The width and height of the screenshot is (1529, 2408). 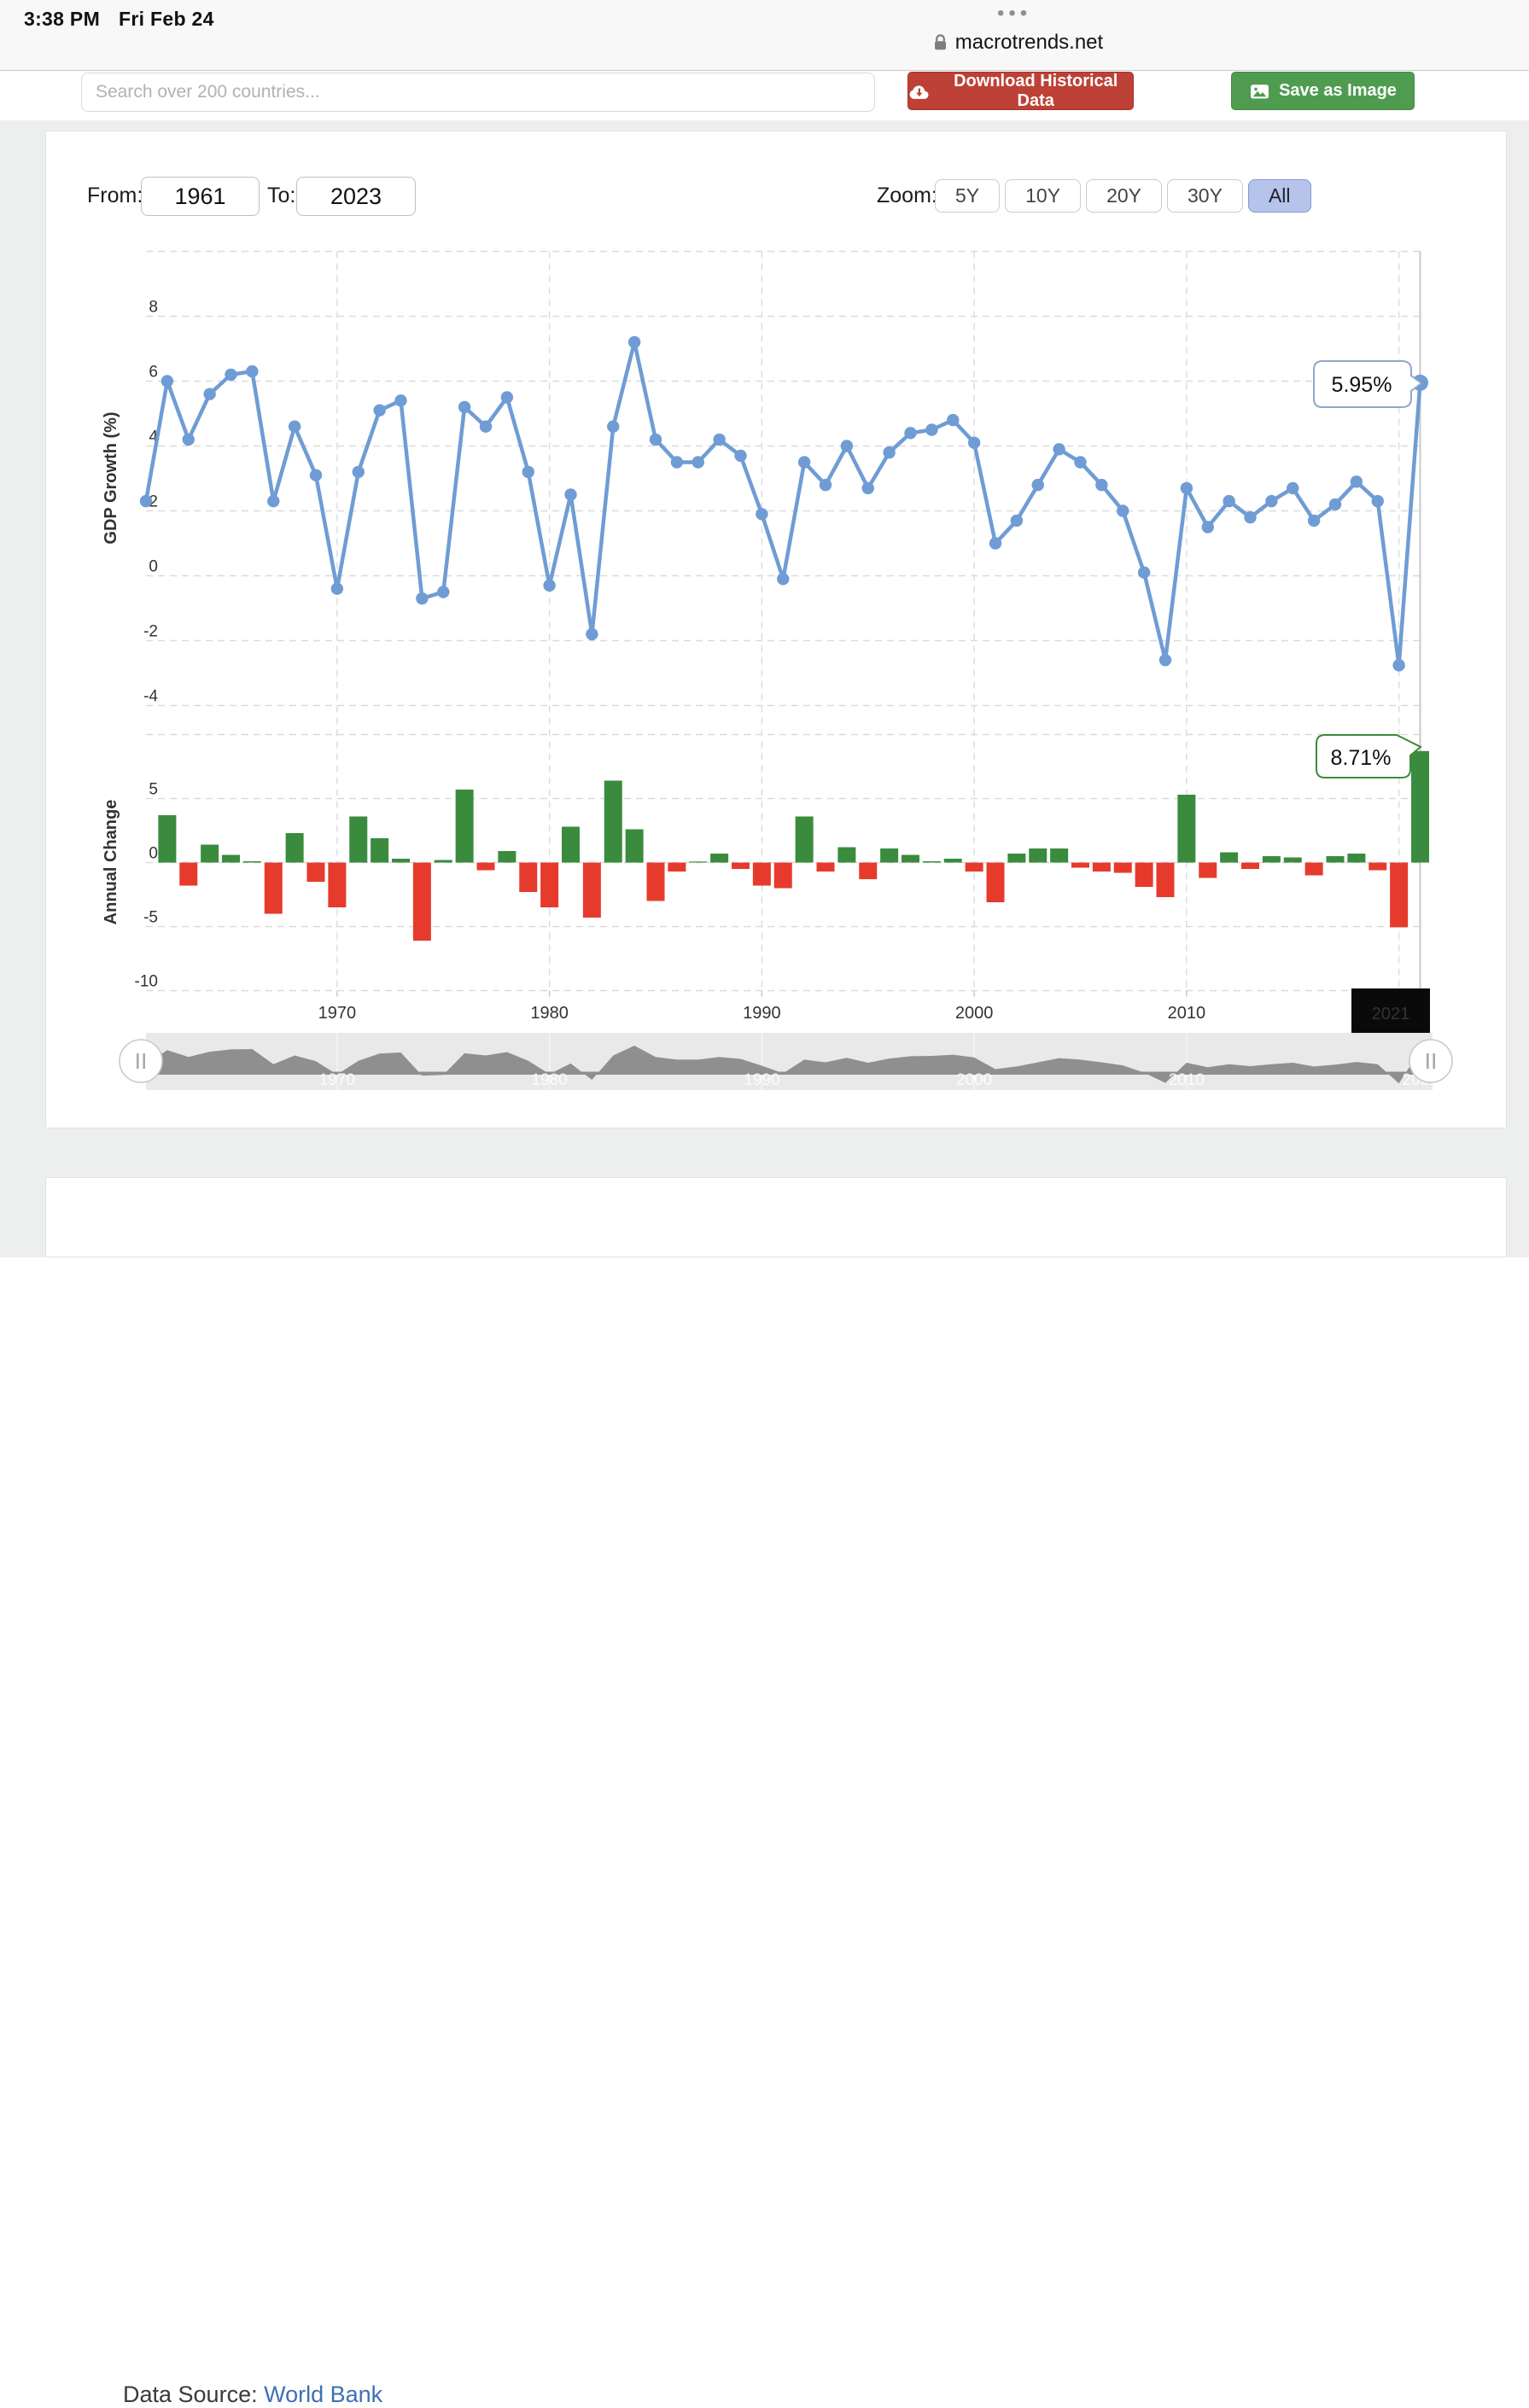 I want to click on status-bar: 3:38 PM Fri Feb 24 ••• macrotrends.net, so click(x=764, y=35).